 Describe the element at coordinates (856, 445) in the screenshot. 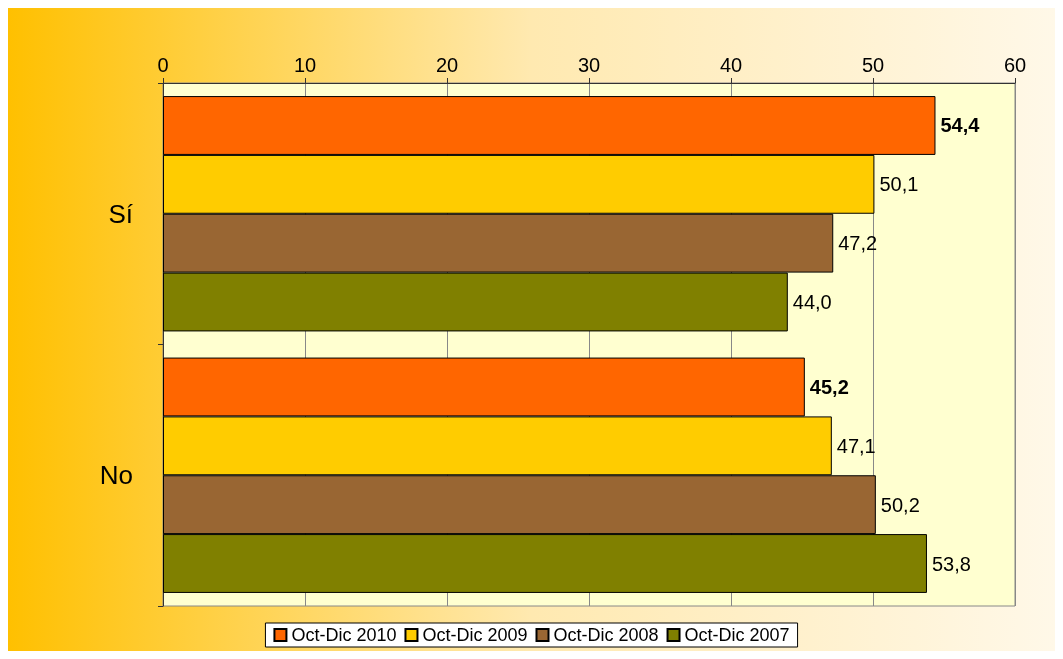

I see `data-label: 47,1` at that location.